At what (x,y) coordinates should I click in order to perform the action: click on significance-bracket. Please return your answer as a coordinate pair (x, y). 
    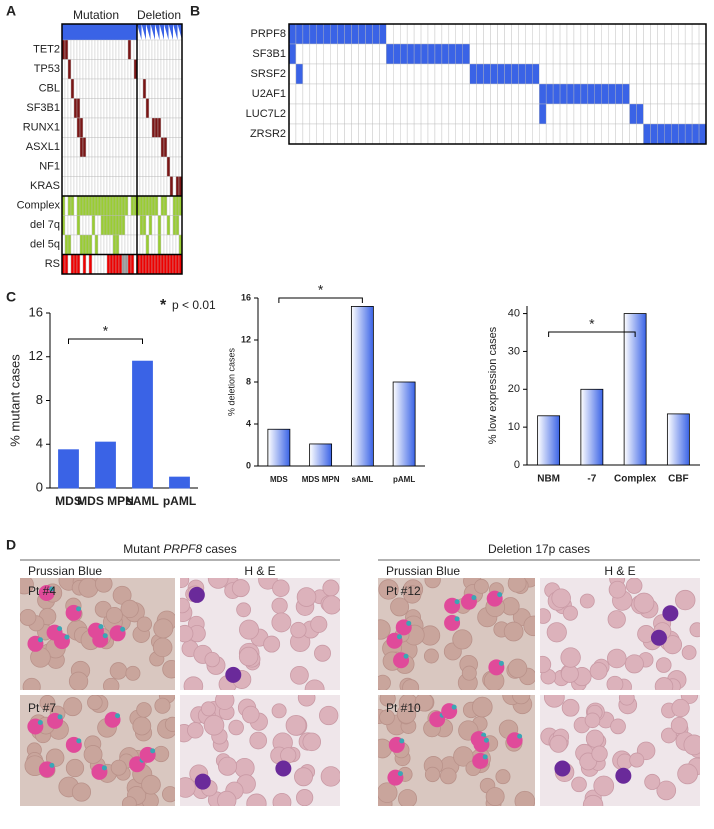
    Looking at the image, I should click on (105, 341).